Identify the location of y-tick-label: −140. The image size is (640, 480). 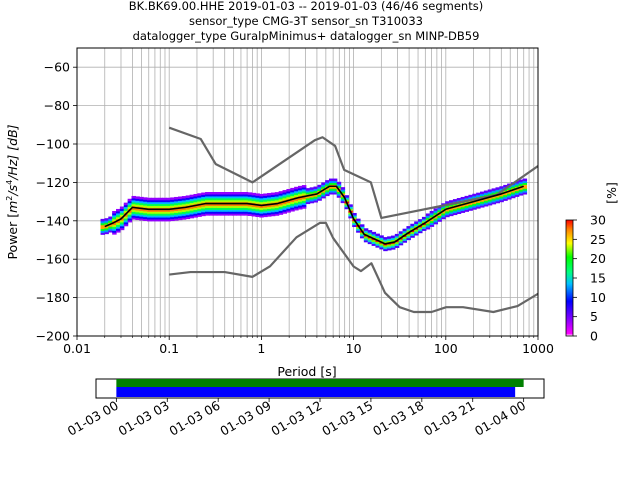
(53, 220).